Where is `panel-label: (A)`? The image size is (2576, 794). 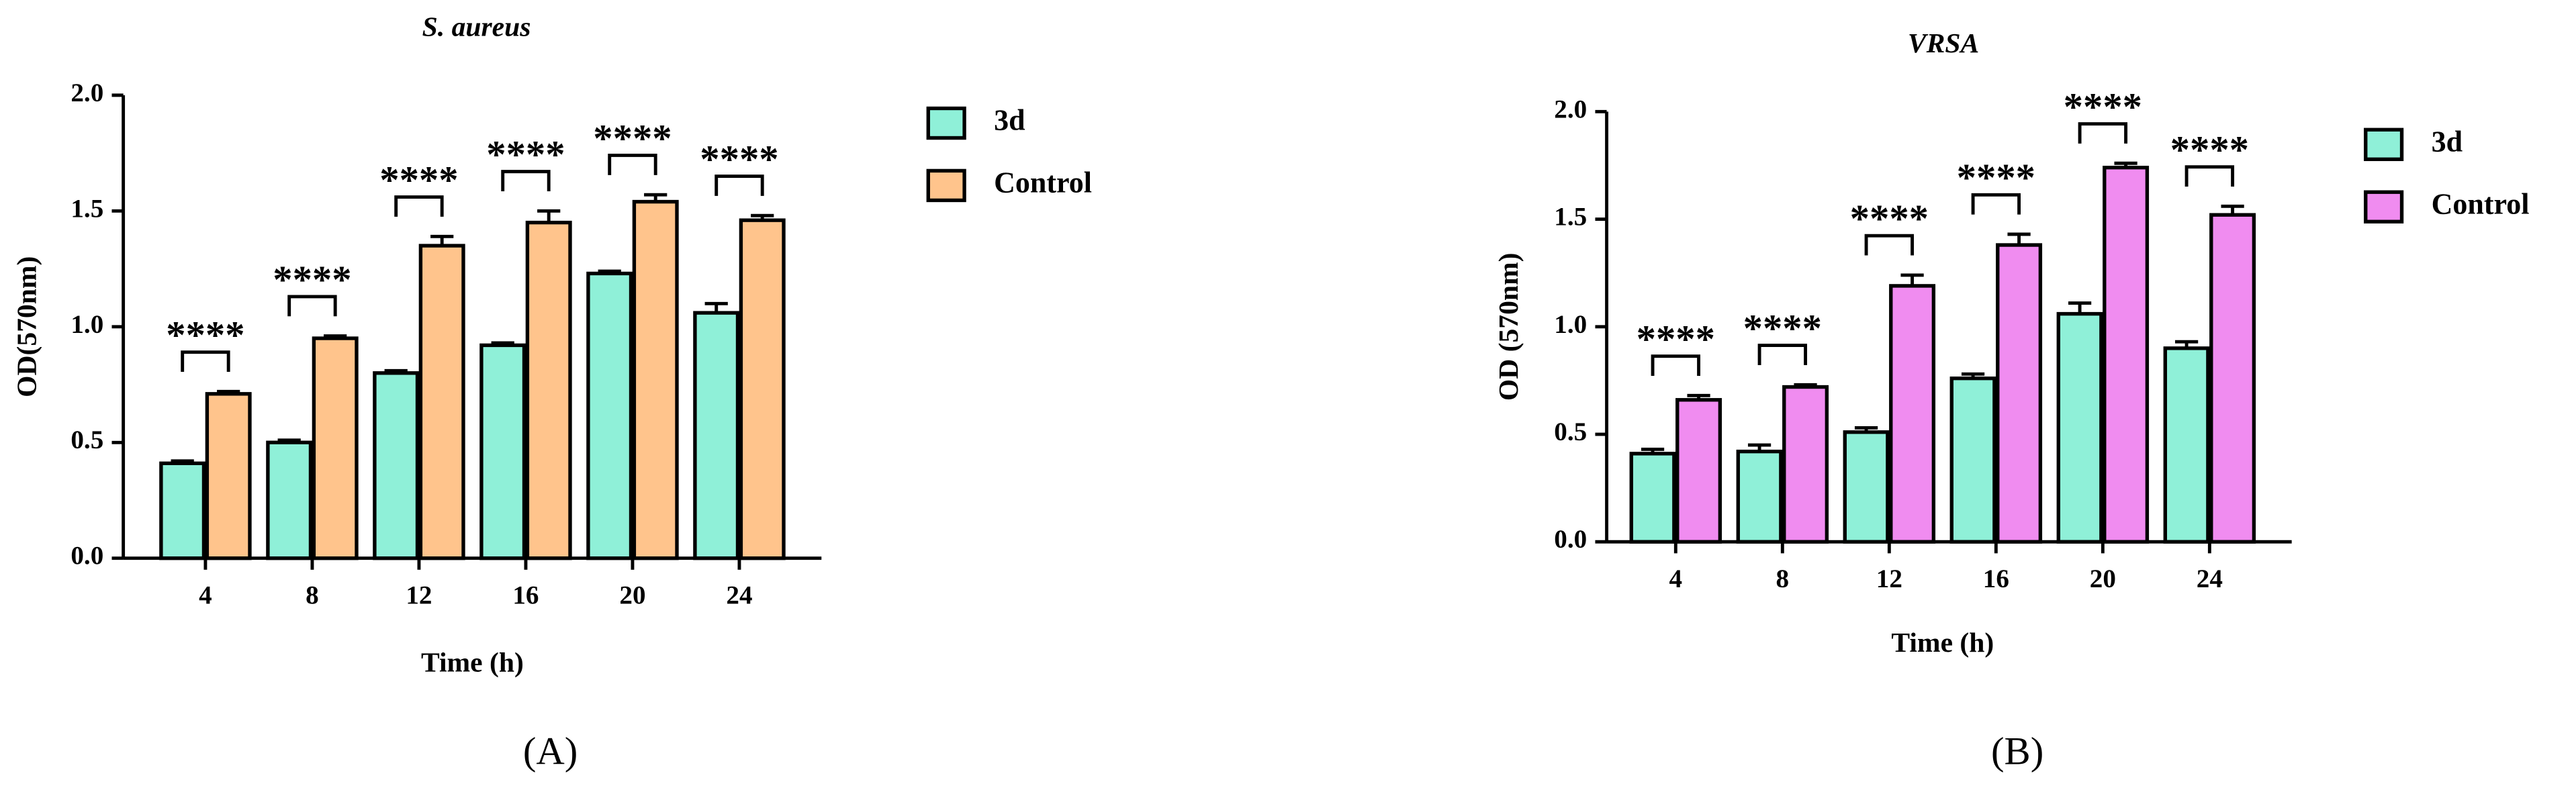
panel-label: (A) is located at coordinates (550, 751).